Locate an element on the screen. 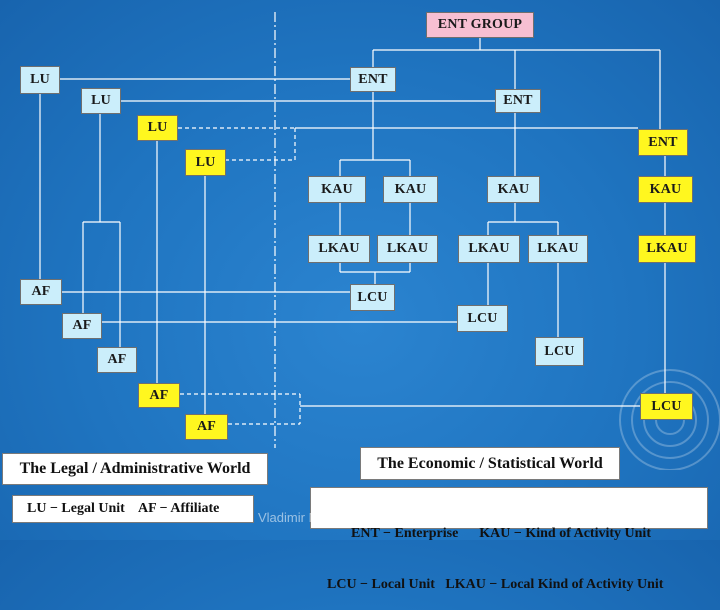  kau-box-1: KAU is located at coordinates (337, 189).